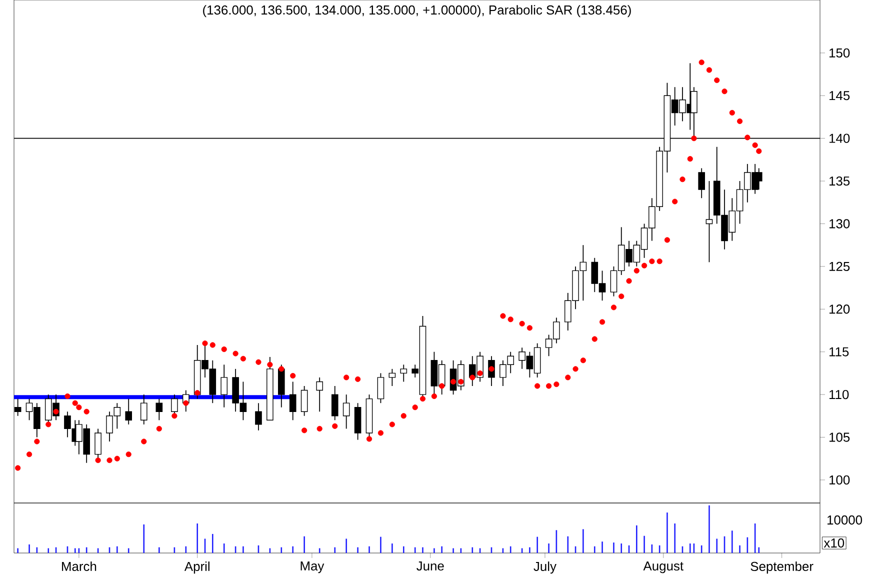 This screenshot has height=586, width=889. Describe the element at coordinates (840, 309) in the screenshot. I see `y-tick-label: 120` at that location.